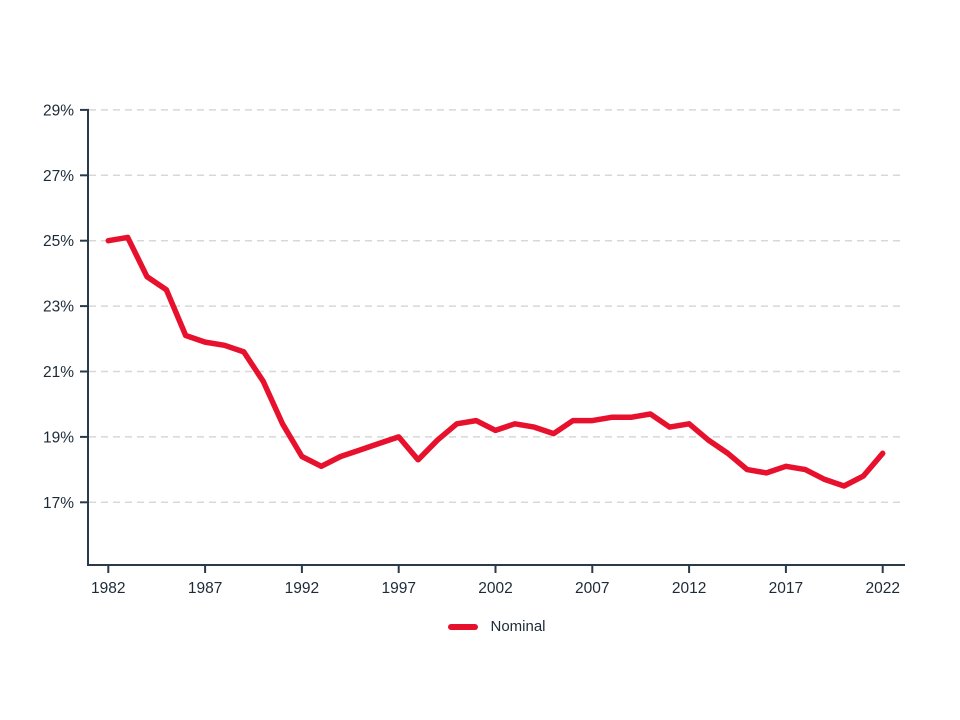  I want to click on x-axis-label-2022: 2022, so click(882, 588).